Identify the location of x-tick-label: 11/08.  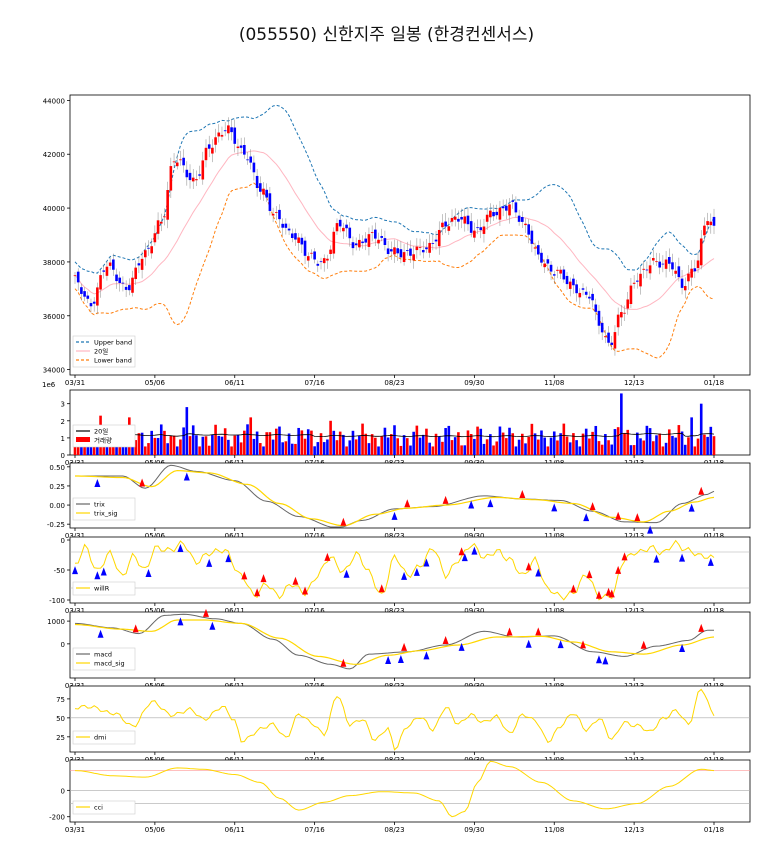
(554, 830).